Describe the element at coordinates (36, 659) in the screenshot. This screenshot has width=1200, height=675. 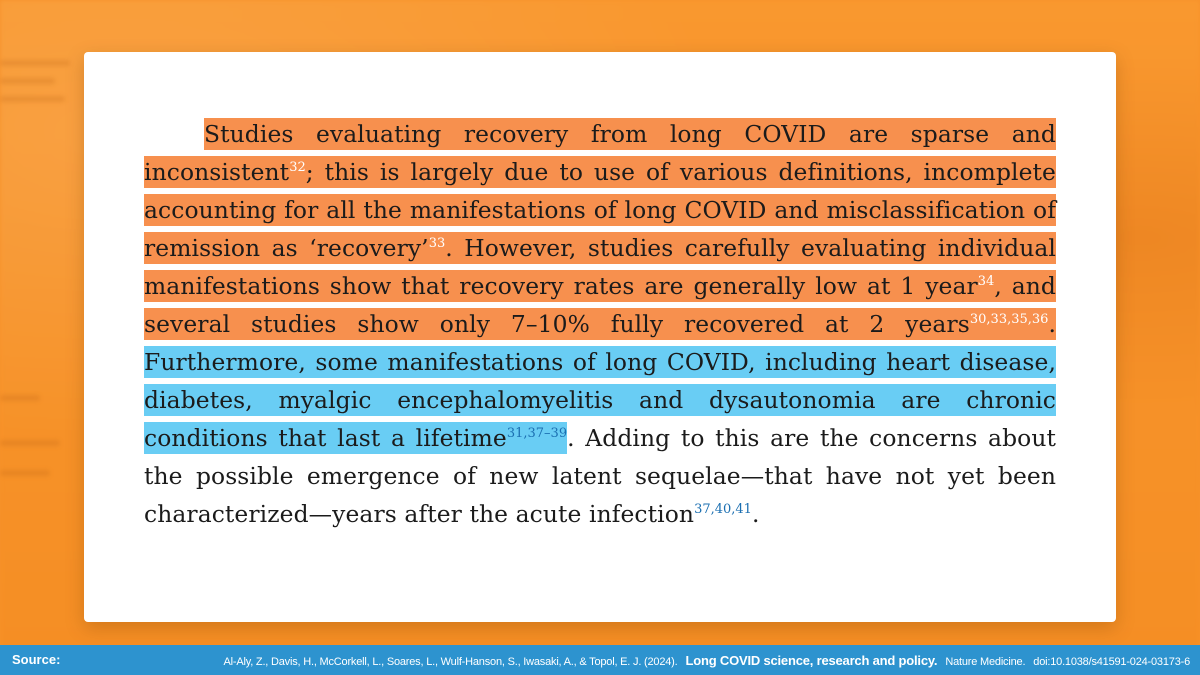
I see `source-label: Source:` at that location.